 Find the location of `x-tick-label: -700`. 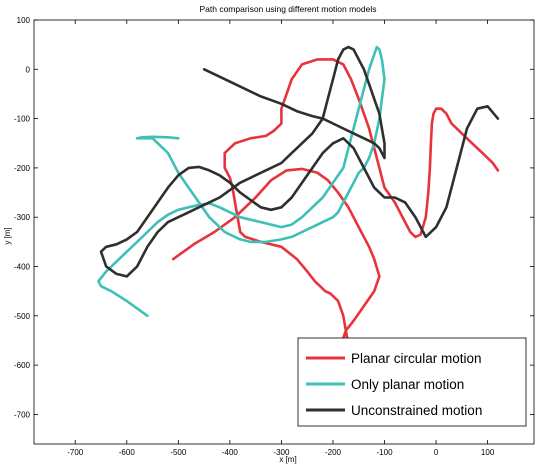

x-tick-label: -700 is located at coordinates (75, 452).